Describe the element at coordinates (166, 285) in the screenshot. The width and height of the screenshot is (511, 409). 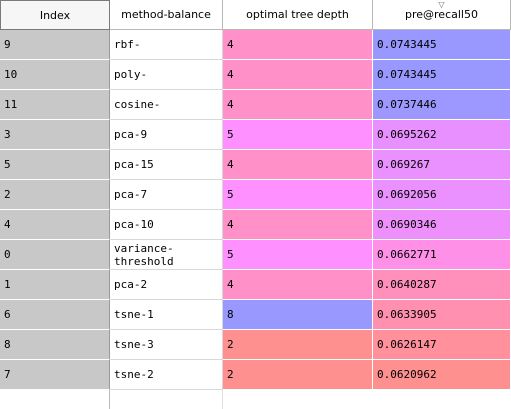
I see `method-balance-cell: pca-2` at that location.